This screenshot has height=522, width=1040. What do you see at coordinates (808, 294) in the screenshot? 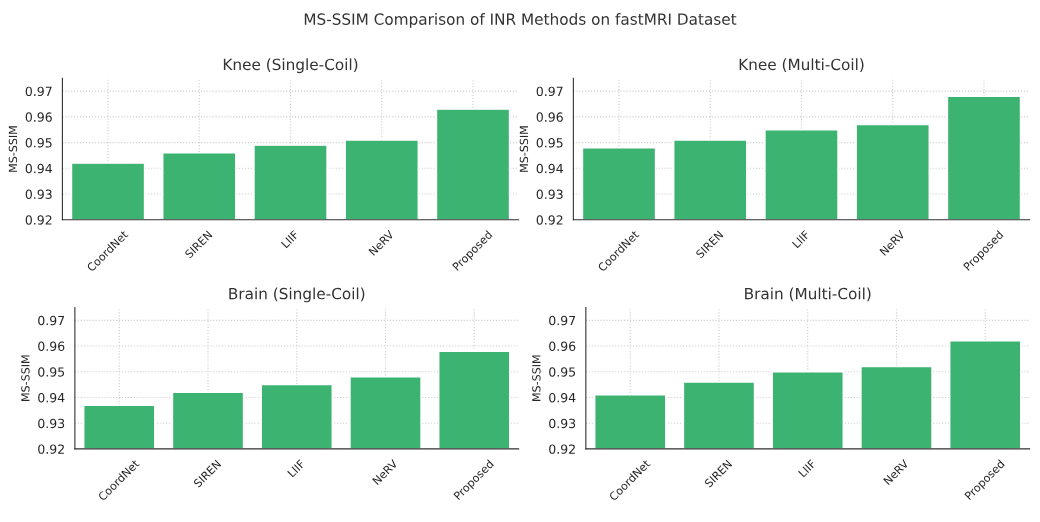
I see `chart-title: Brain (Multi-Coil)` at bounding box center [808, 294].